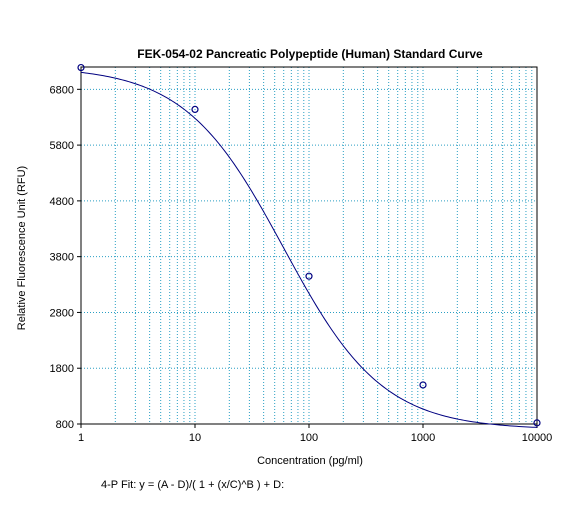 Image resolution: width=569 pixels, height=526 pixels. I want to click on y-tick-label: 6800, so click(62, 90).